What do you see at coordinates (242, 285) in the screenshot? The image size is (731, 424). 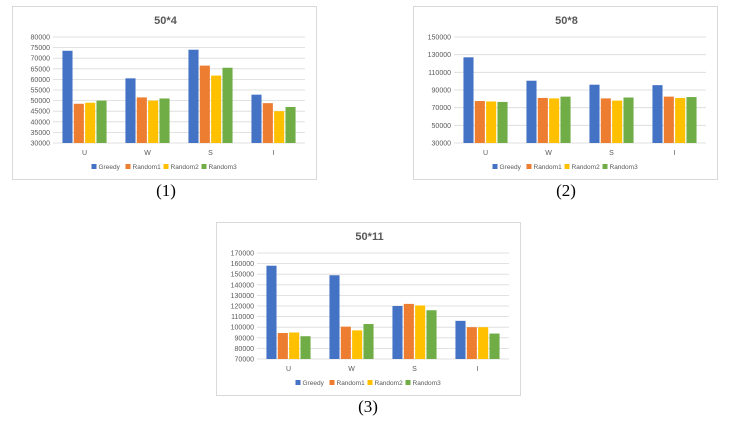 I see `y-tick-label: 140000` at bounding box center [242, 285].